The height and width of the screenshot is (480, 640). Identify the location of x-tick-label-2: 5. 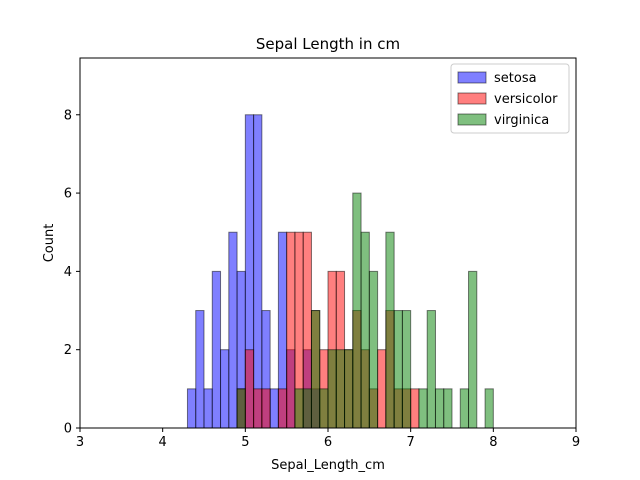
(245, 442).